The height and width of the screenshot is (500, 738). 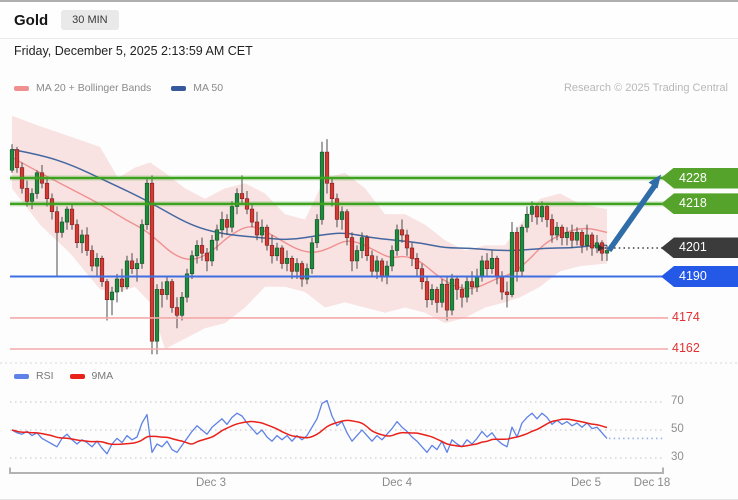 What do you see at coordinates (309, 433) in the screenshot?
I see `rsi-9ma-line` at bounding box center [309, 433].